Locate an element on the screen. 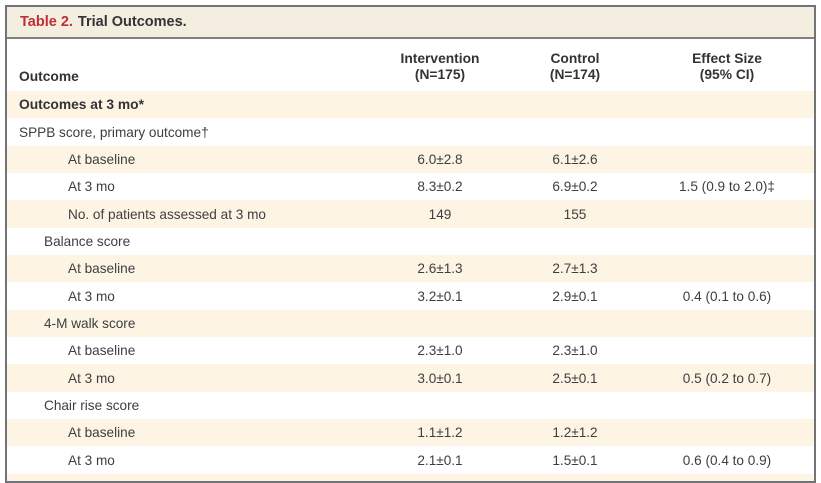  outcome-cell: 4-M walk score is located at coordinates (90, 323).